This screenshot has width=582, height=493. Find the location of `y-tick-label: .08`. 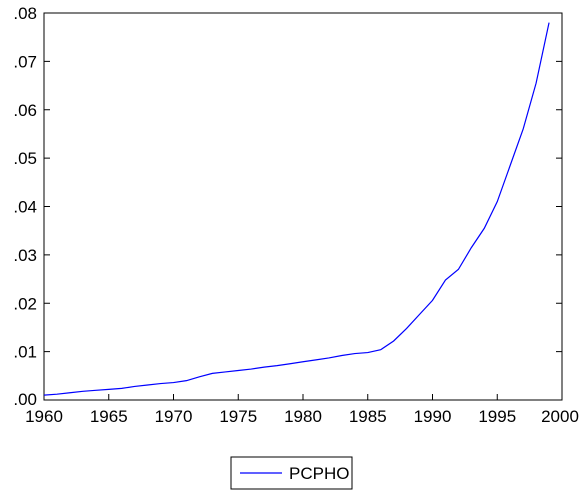

y-tick-label: .08 is located at coordinates (25, 13).